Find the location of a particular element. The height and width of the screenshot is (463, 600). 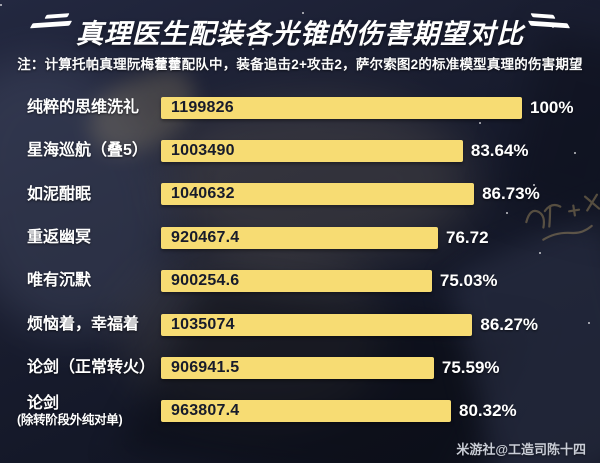

bar-row: 烦恼着，幸福着 1035074 86.27% is located at coordinates (300, 324).